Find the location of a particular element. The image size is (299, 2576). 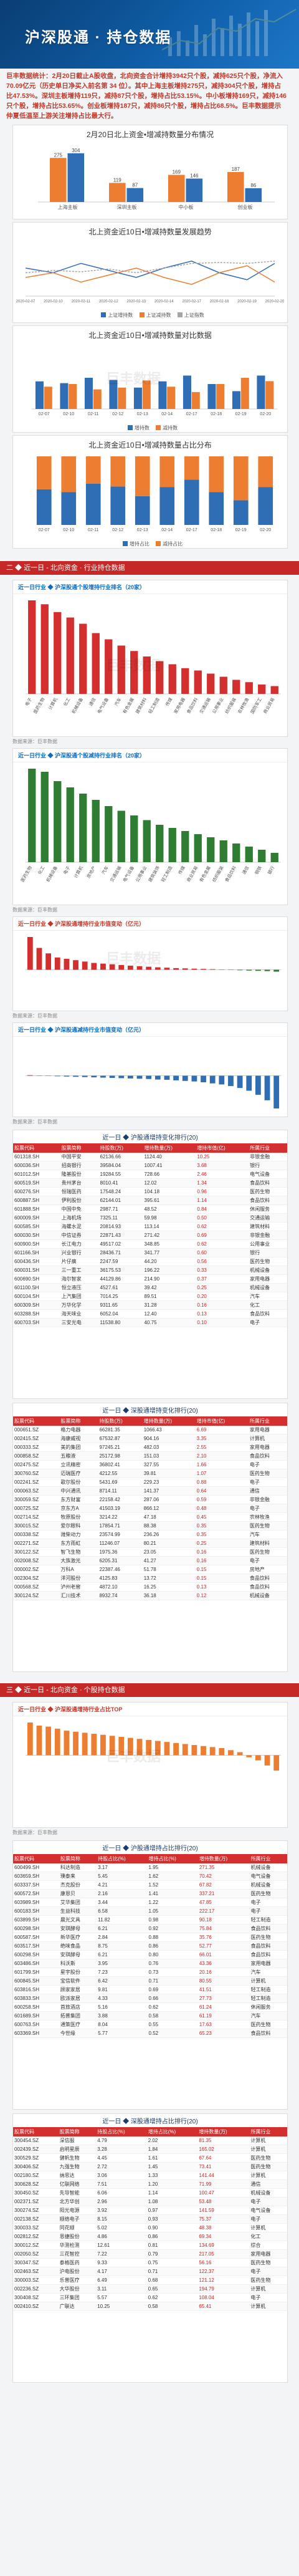

table-cell: 万科A is located at coordinates (78, 1569).